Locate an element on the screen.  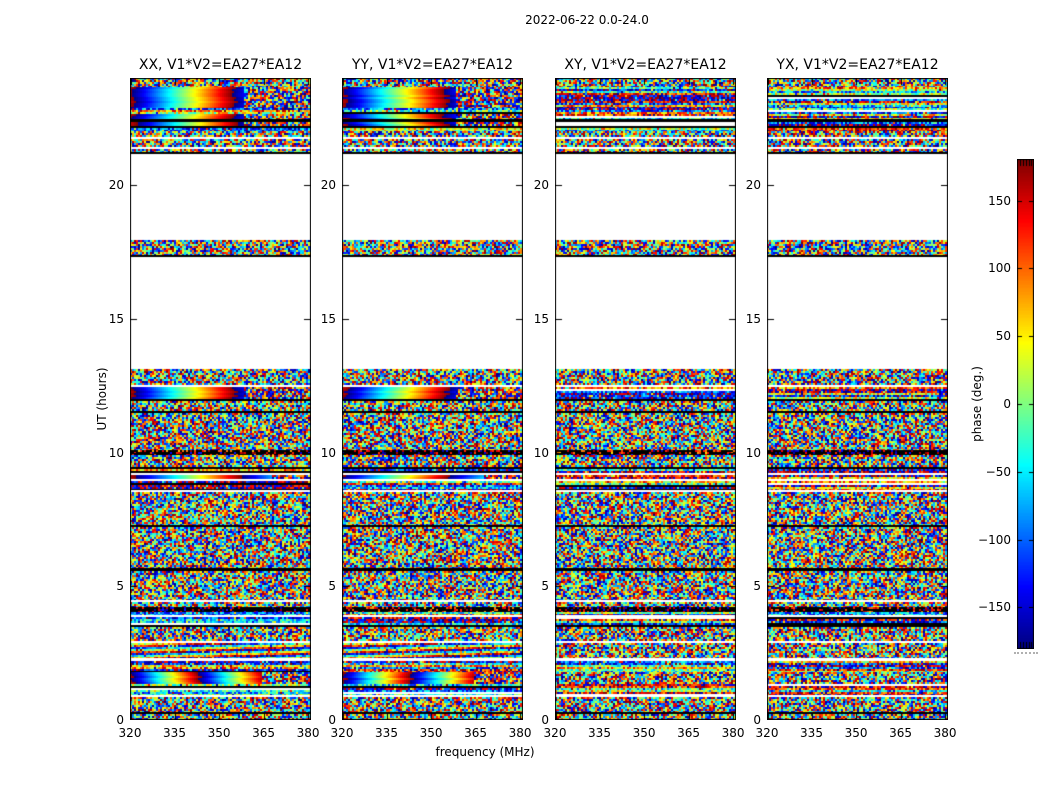
colorbar is located at coordinates (1025, 404).